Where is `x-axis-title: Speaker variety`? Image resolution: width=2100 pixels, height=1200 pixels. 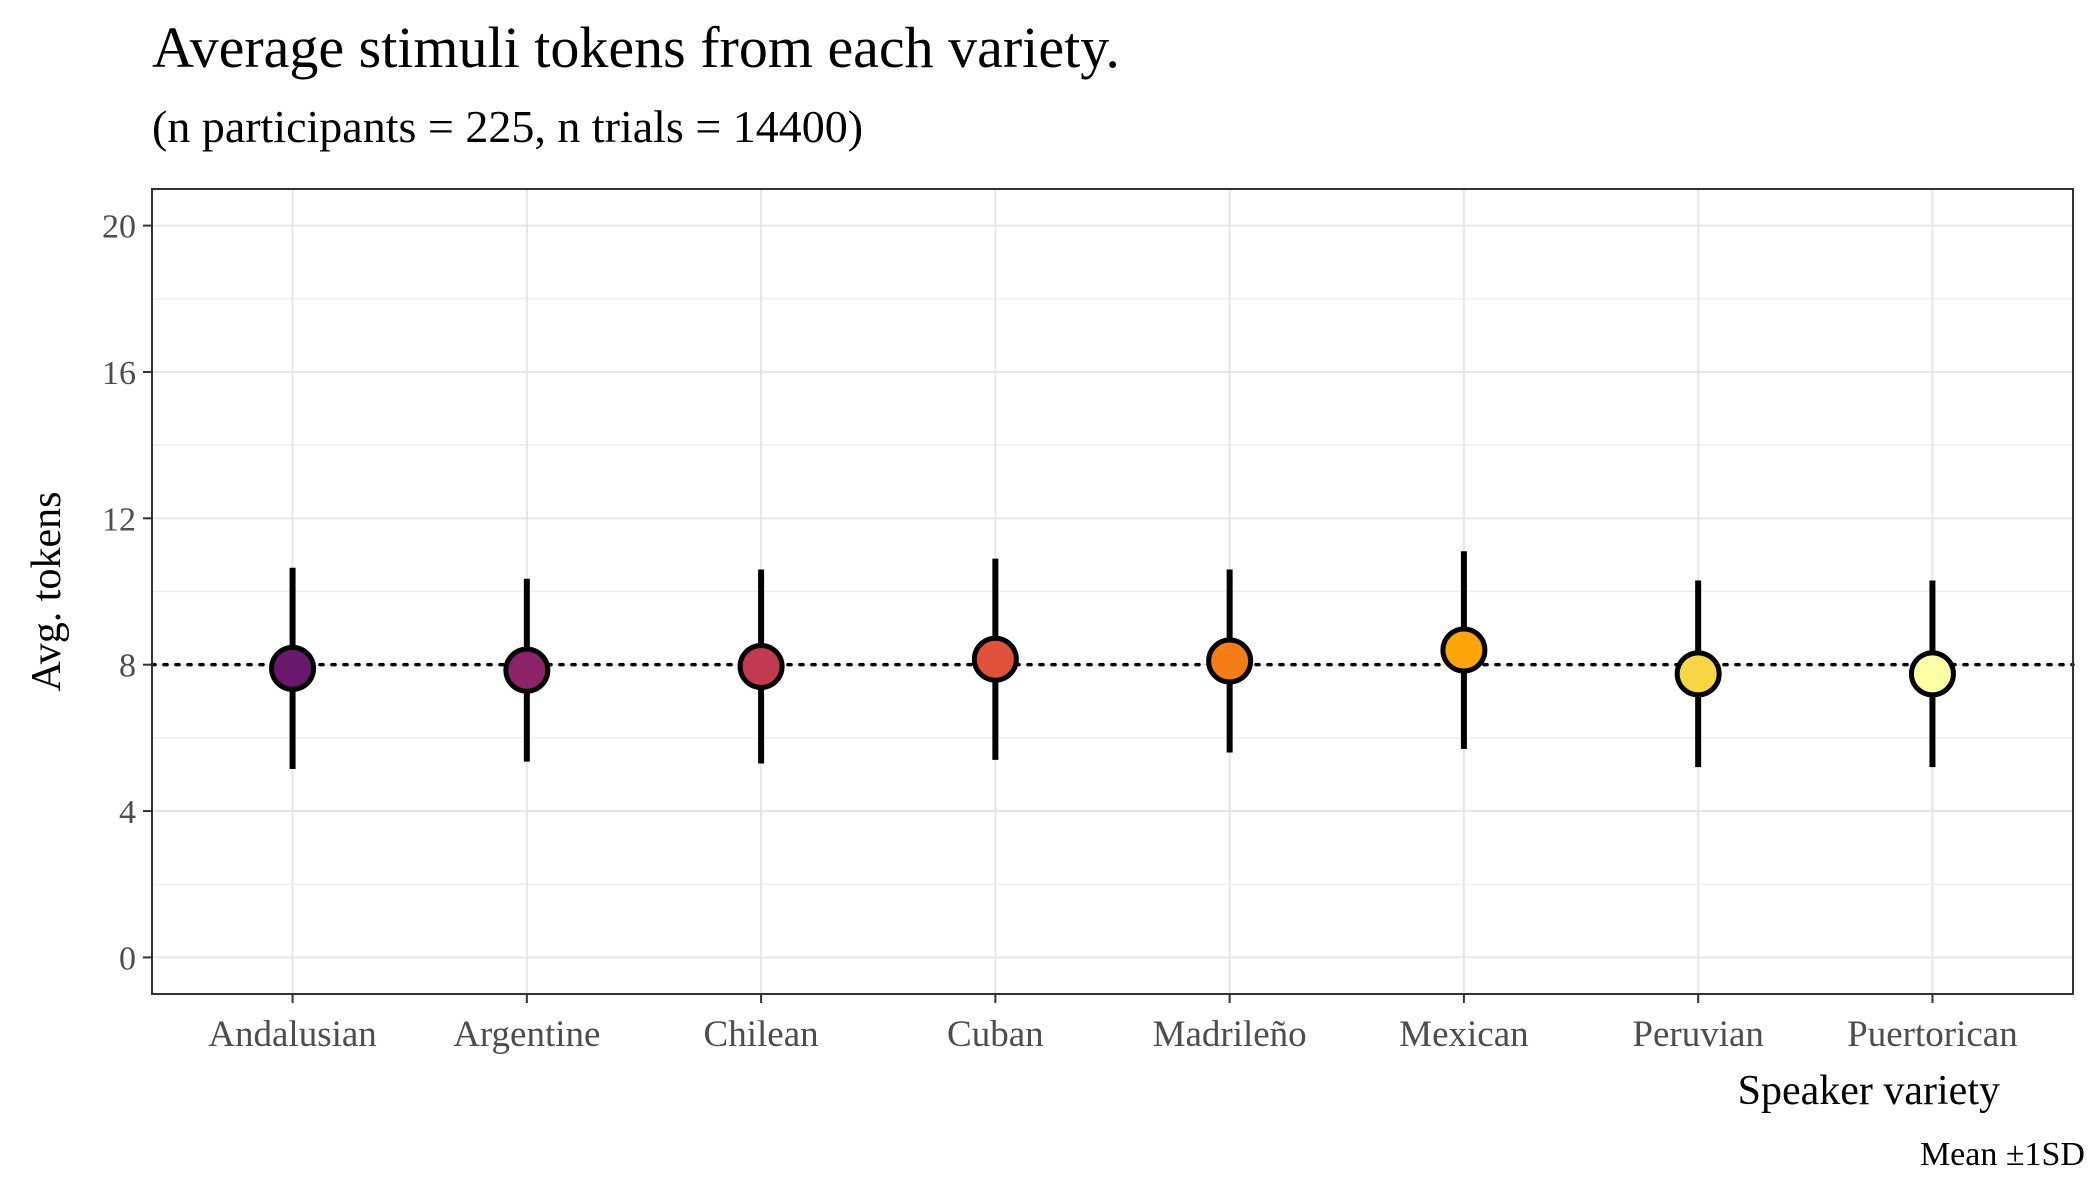 x-axis-title: Speaker variety is located at coordinates (1869, 1091).